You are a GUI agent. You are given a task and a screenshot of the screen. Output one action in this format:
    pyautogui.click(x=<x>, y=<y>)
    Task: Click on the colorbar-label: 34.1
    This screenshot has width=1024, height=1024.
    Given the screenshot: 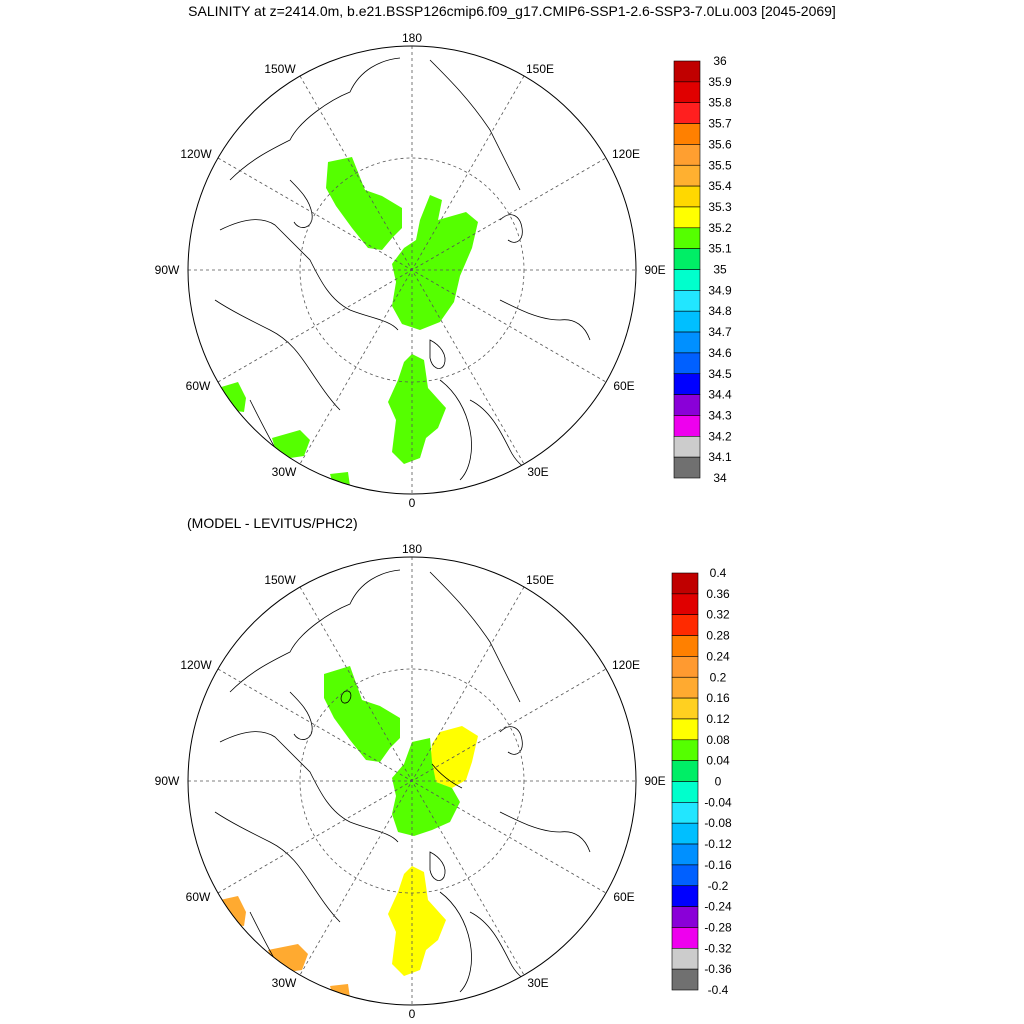 What is the action you would take?
    pyautogui.click(x=720, y=457)
    